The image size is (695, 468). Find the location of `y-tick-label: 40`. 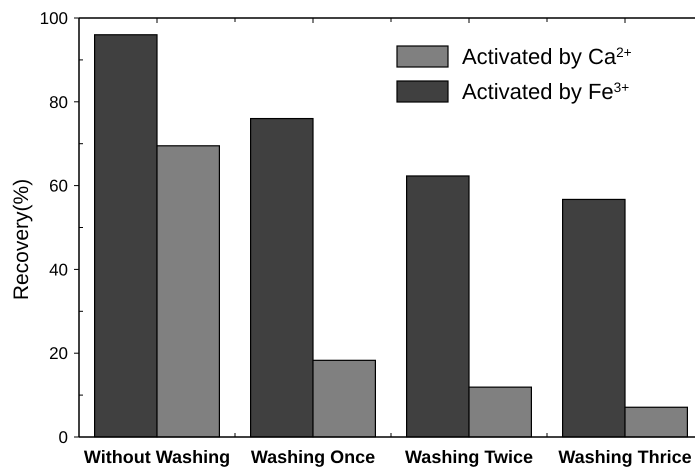

y-tick-label: 40 is located at coordinates (58, 270).